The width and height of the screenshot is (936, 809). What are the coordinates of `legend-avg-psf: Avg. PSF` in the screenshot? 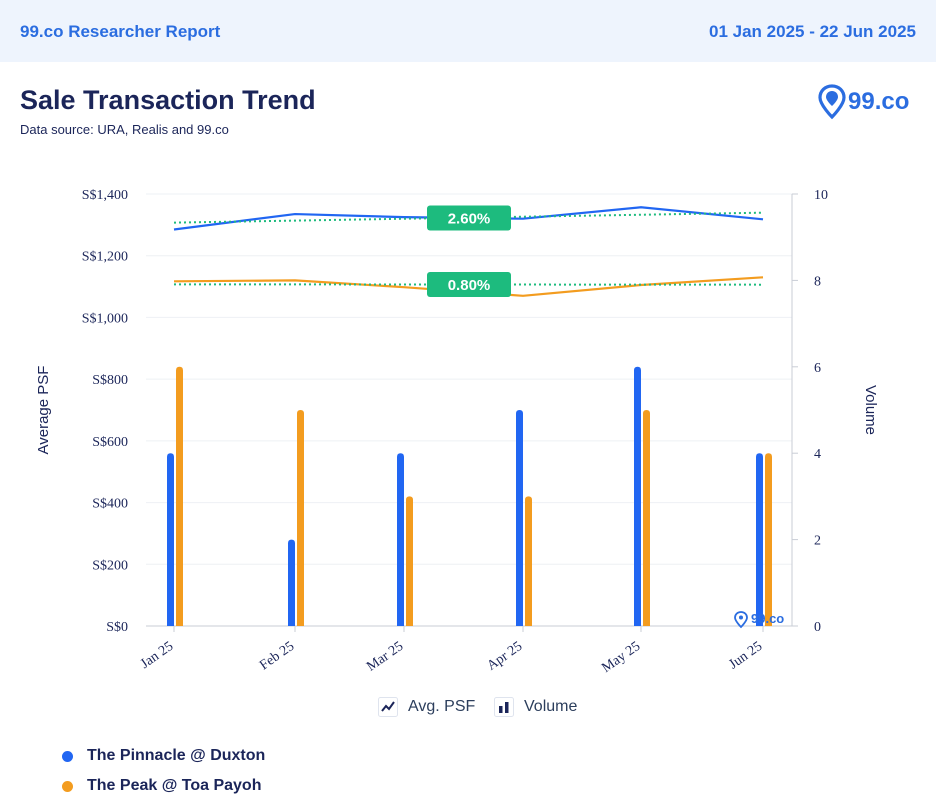 It's located at (426, 707).